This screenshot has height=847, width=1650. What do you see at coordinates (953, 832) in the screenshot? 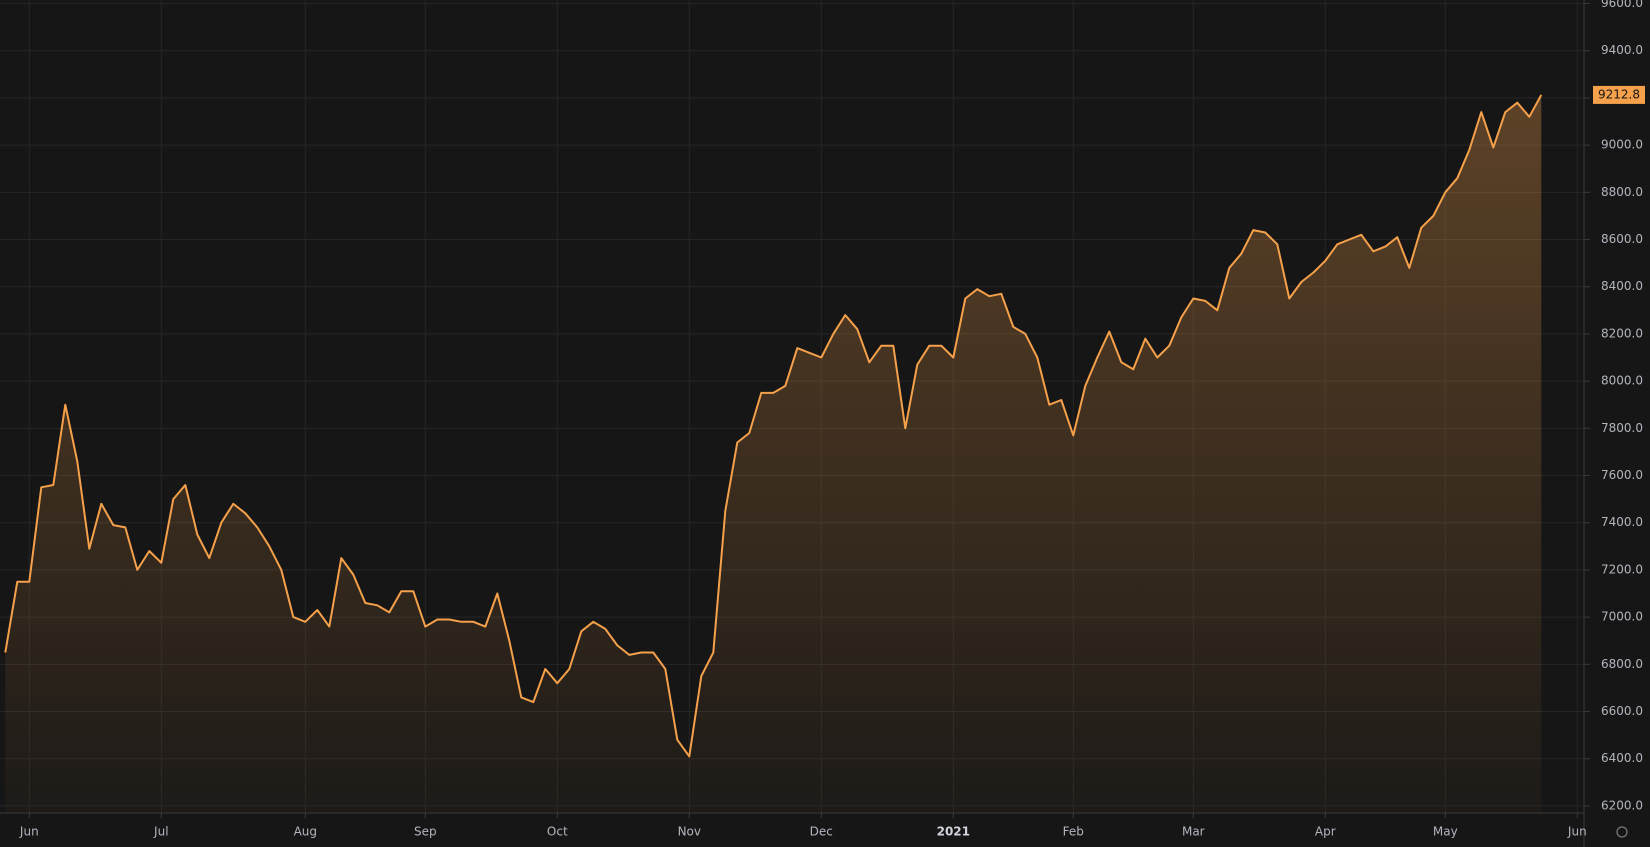
I see `x-tick-label: 2021` at bounding box center [953, 832].